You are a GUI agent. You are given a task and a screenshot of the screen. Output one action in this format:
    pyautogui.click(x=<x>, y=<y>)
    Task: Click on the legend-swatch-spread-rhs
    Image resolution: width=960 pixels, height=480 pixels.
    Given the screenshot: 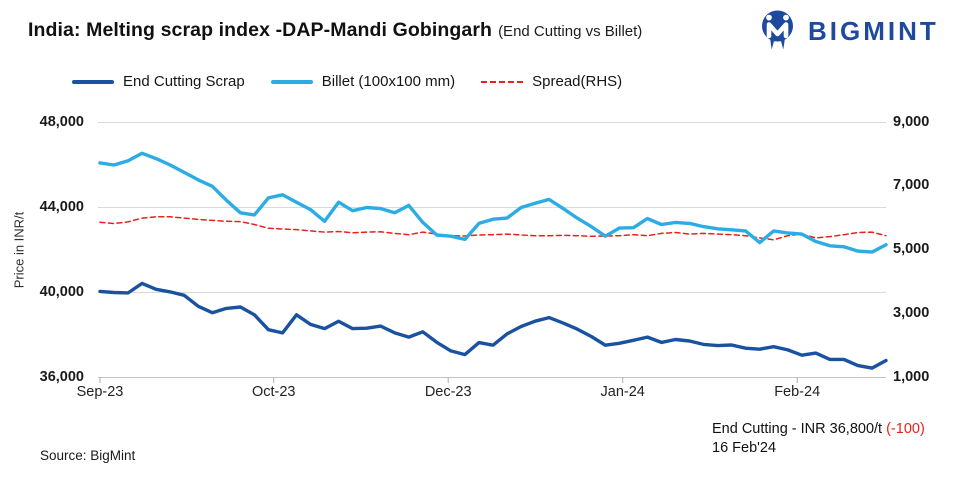 What is the action you would take?
    pyautogui.click(x=502, y=81)
    